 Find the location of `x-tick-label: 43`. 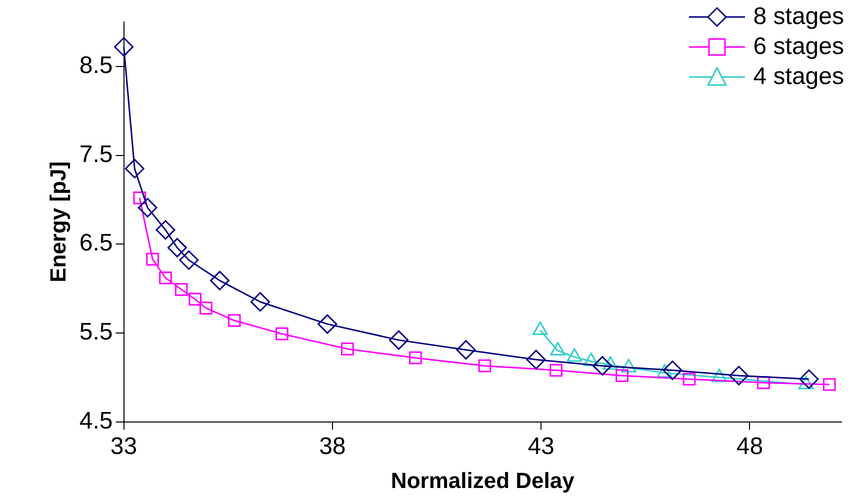

x-tick-label: 43 is located at coordinates (541, 446).